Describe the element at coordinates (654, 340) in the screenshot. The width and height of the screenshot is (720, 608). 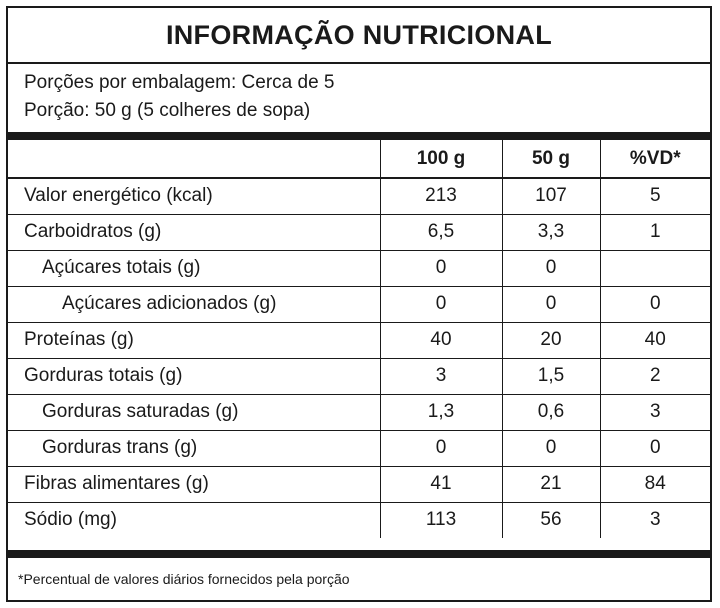
I see `value-dv: 40` at that location.